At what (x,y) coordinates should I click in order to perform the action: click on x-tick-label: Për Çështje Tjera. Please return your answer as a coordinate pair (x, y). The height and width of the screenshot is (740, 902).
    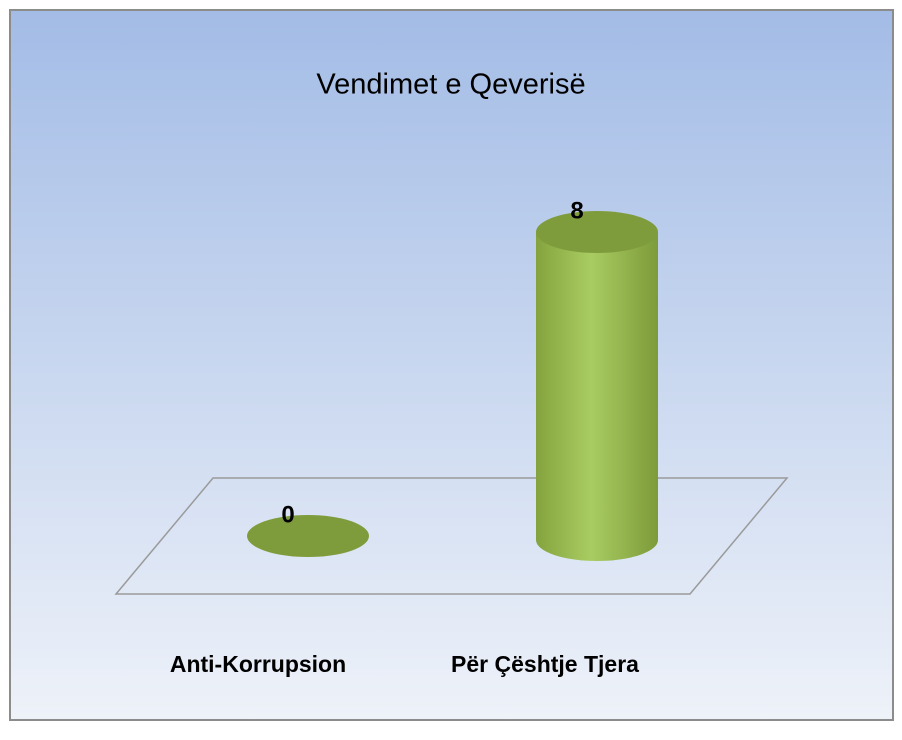
    Looking at the image, I should click on (545, 664).